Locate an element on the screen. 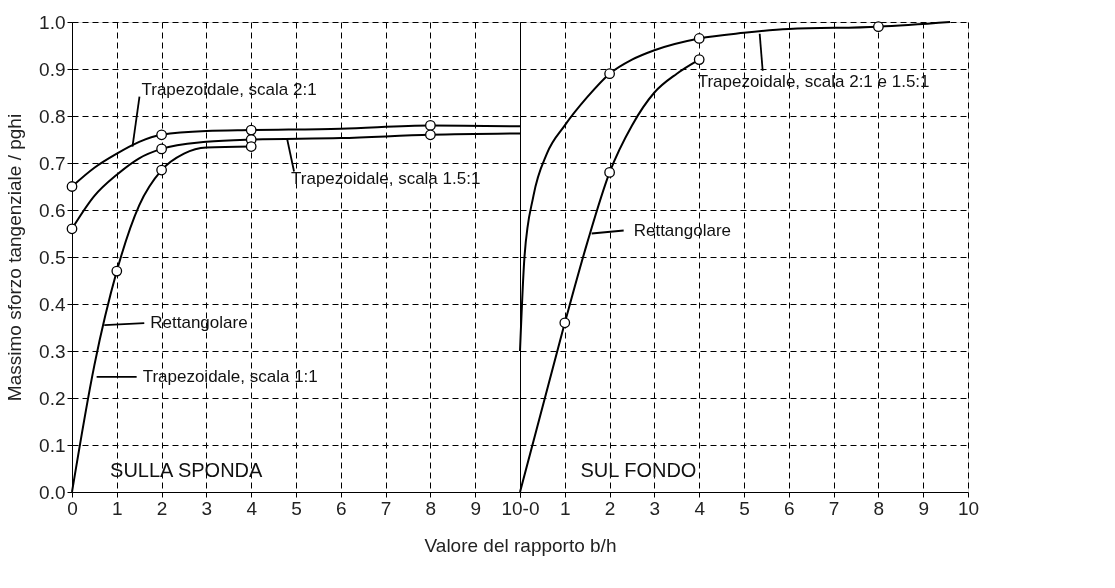 The width and height of the screenshot is (1115, 588). y-tick-label: 0.4 is located at coordinates (52, 304).